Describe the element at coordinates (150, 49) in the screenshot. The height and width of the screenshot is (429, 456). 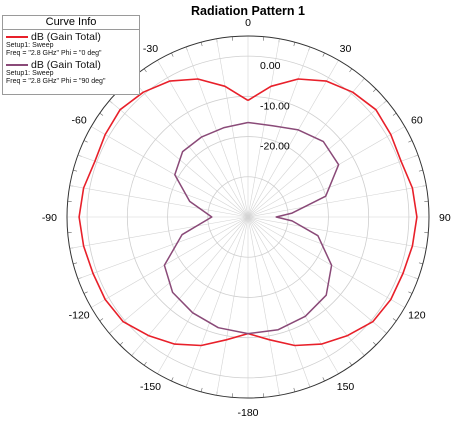
I see `angle-tick-label: -30` at that location.